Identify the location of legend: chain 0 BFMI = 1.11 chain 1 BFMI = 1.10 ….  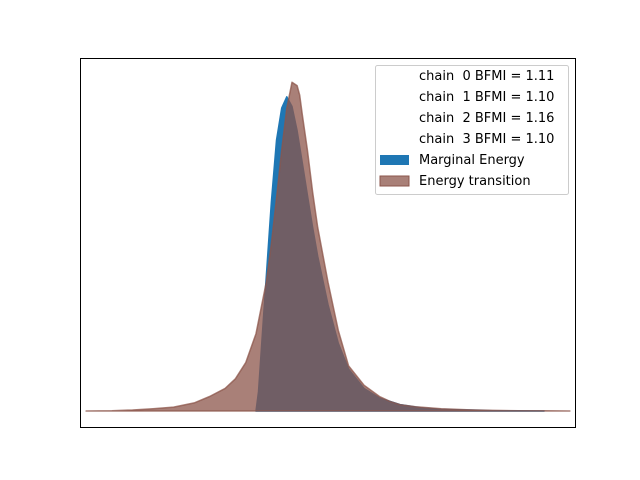
(472, 130).